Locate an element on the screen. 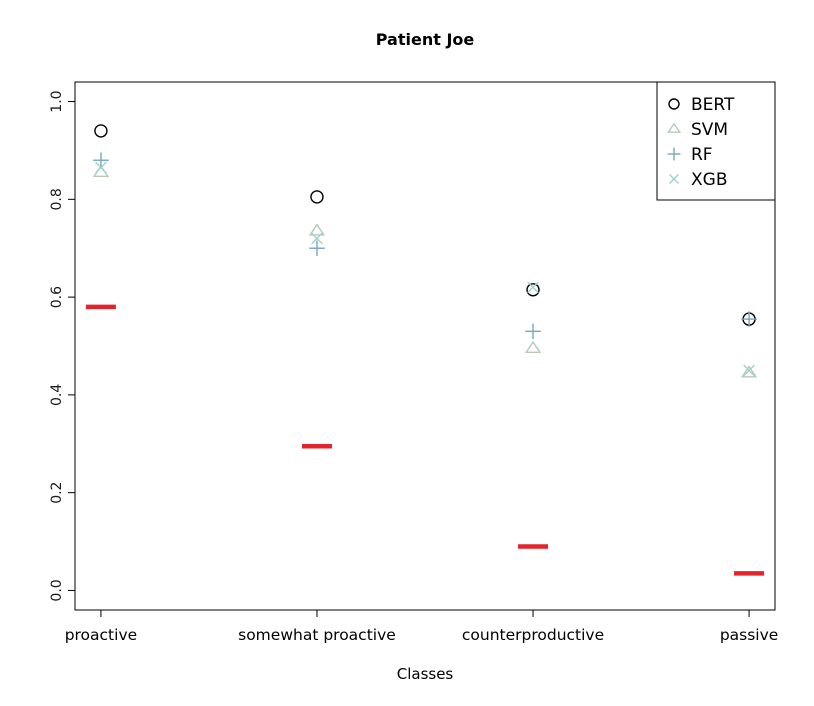 The image size is (814, 706). legend-label: XGB is located at coordinates (709, 180).